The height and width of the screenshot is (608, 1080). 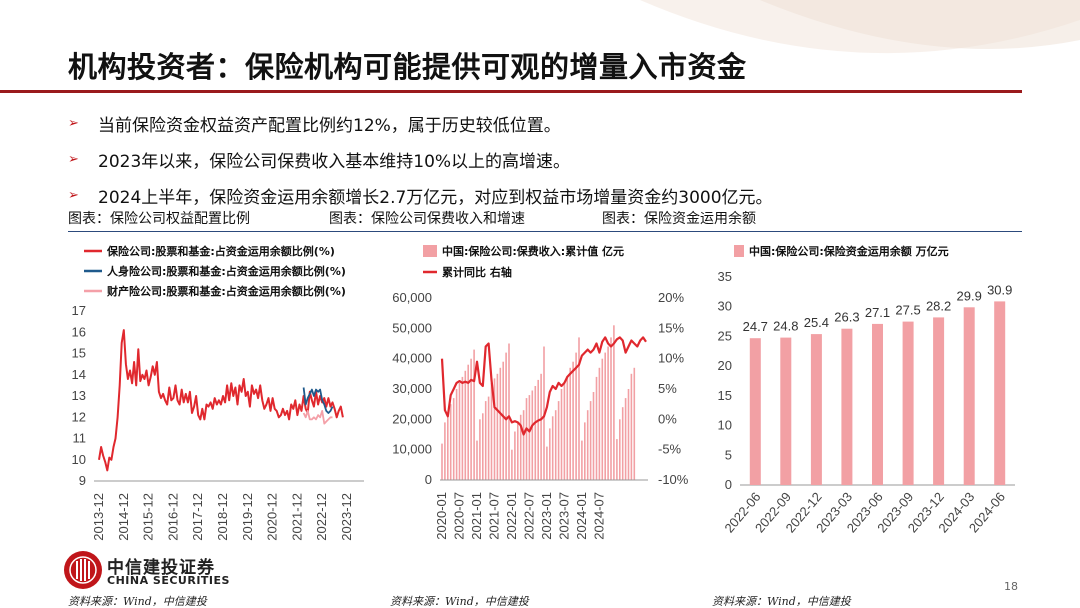 I want to click on y-tick-label: 30, so click(x=725, y=306).